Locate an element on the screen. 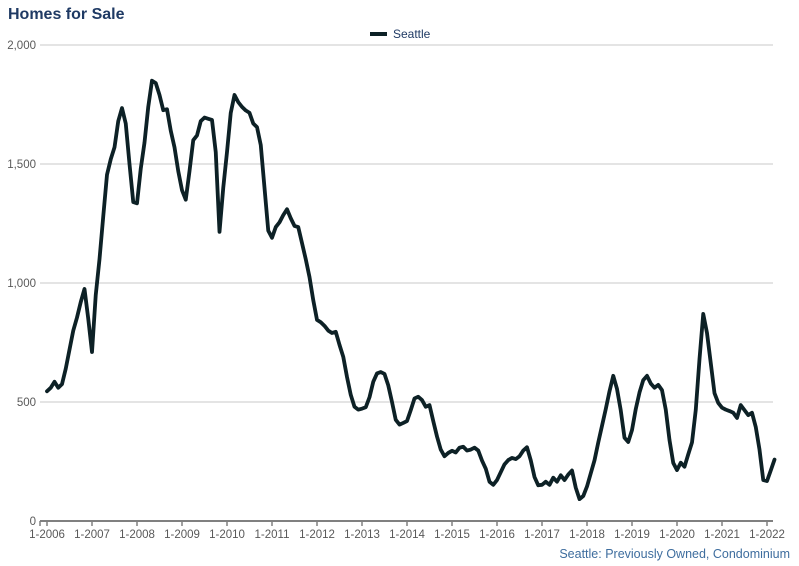 This screenshot has width=799, height=566. y-axis-label: 0 is located at coordinates (33, 522).